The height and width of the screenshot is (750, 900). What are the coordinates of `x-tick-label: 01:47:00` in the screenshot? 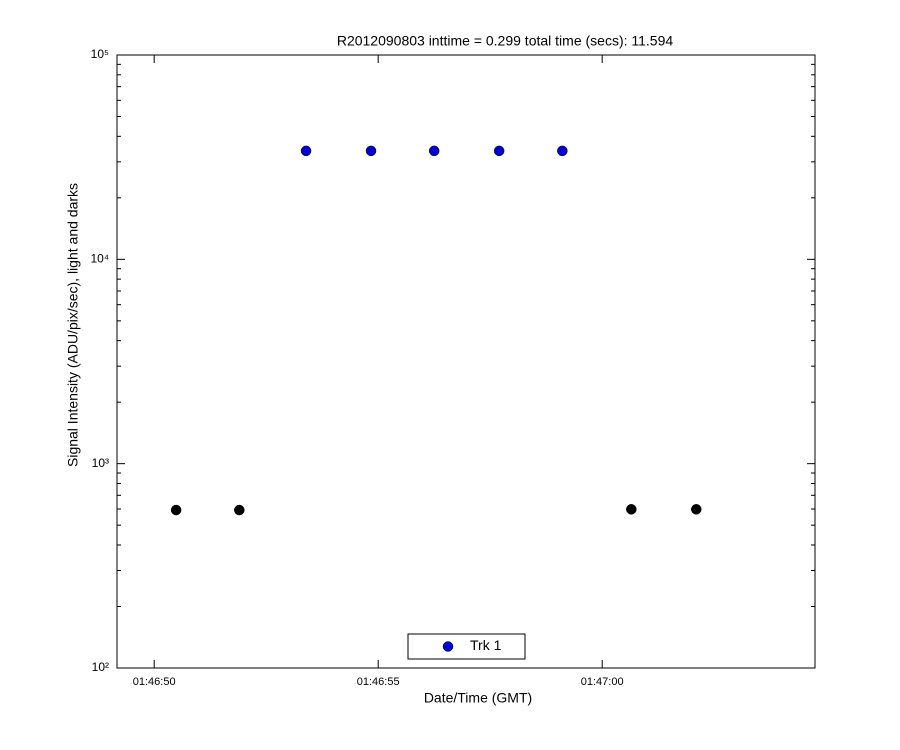 It's located at (602, 682).